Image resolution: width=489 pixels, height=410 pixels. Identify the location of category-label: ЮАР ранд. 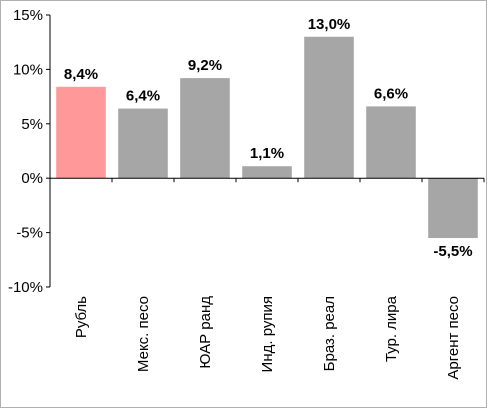
(205, 332).